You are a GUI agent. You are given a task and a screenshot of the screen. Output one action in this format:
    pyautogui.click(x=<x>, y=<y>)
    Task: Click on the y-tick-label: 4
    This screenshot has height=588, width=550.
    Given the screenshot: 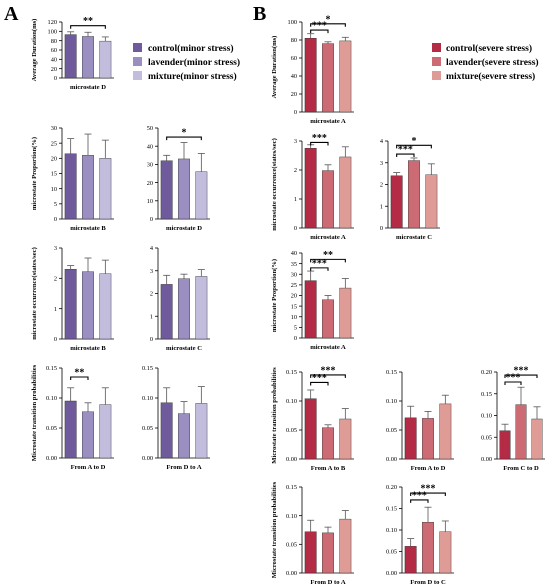 What is the action you would take?
    pyautogui.click(x=152, y=248)
    